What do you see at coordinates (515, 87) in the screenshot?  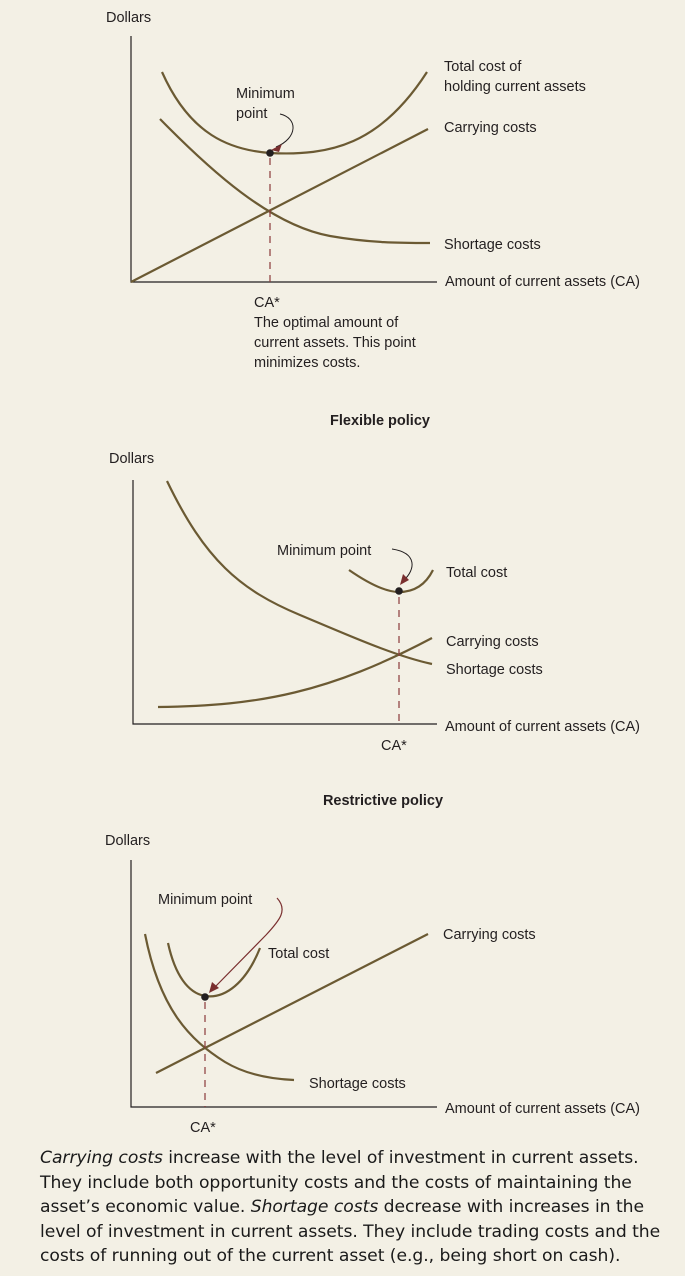 I see `total-cost-label-line2: holding current assets` at bounding box center [515, 87].